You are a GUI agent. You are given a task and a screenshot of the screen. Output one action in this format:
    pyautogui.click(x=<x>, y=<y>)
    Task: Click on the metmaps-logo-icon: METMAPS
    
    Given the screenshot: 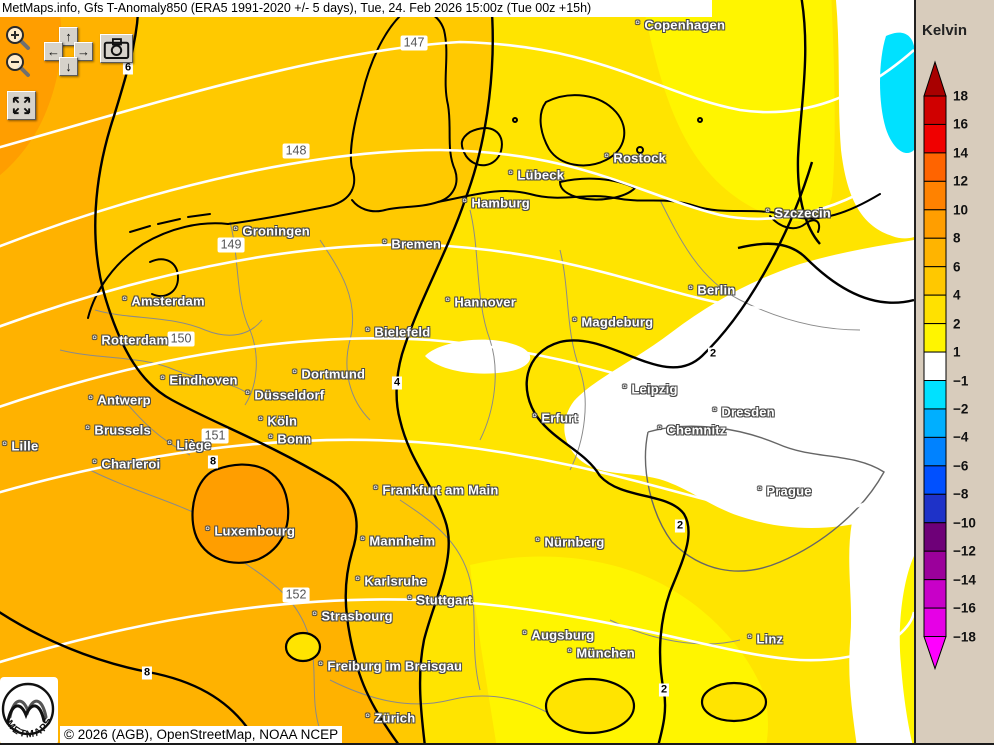 What is the action you would take?
    pyautogui.click(x=28, y=711)
    